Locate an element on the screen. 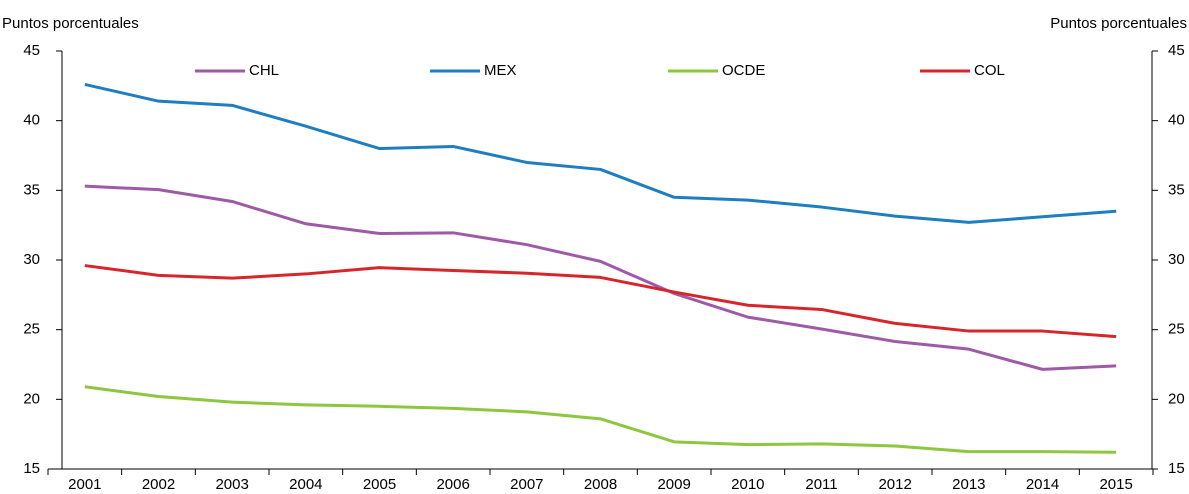  x-tick-label: 2015 is located at coordinates (1115, 484).